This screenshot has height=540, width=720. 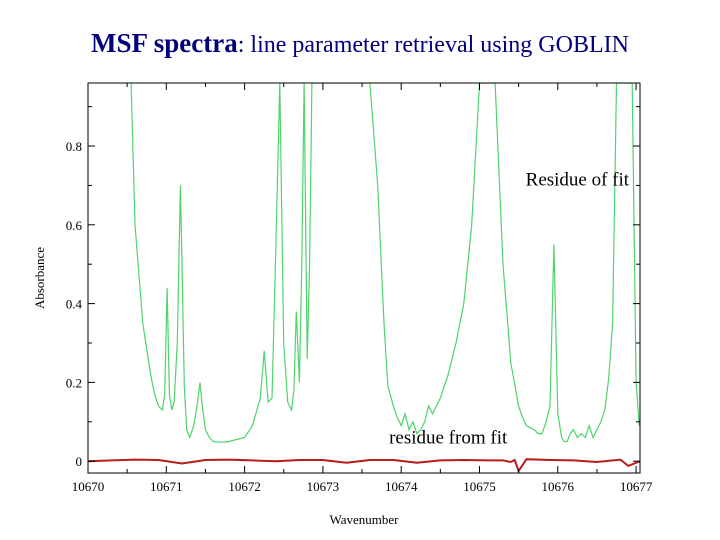 I want to click on annotation-1: residue from fit, so click(x=448, y=437).